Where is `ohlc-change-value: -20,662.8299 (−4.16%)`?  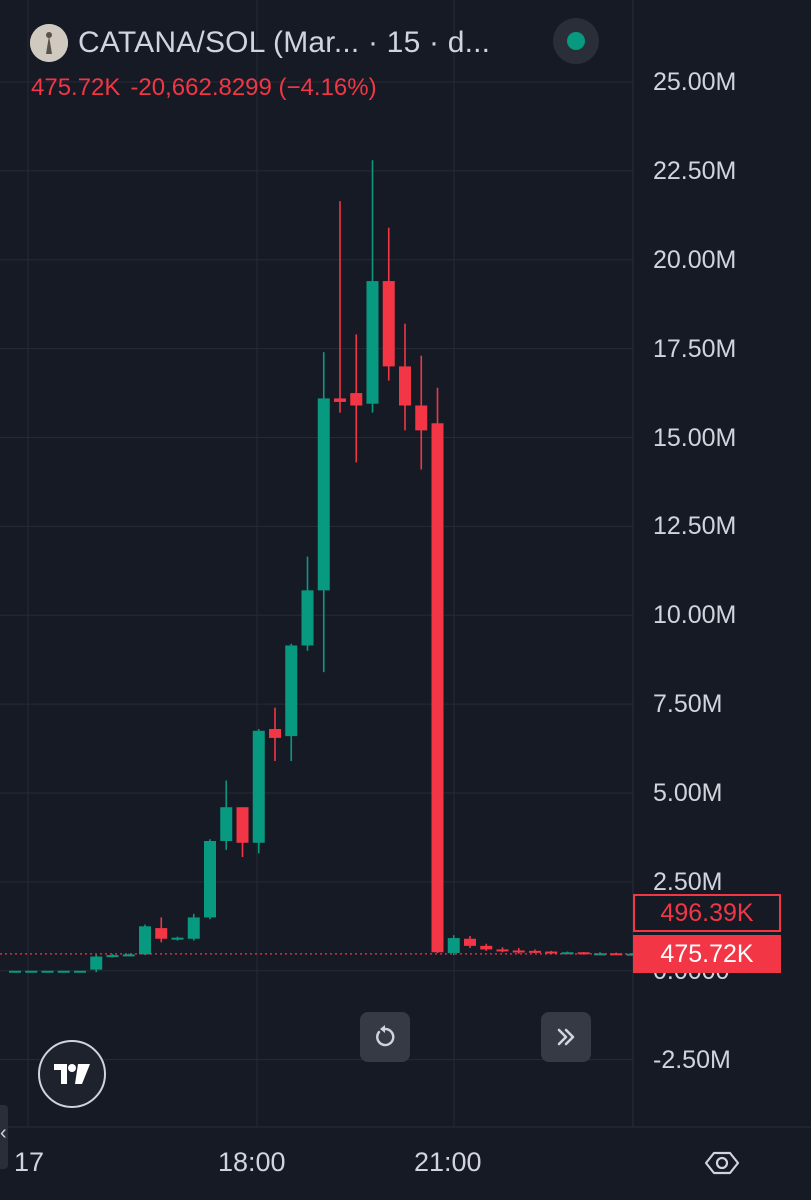 ohlc-change-value: -20,662.8299 (−4.16%) is located at coordinates (253, 87).